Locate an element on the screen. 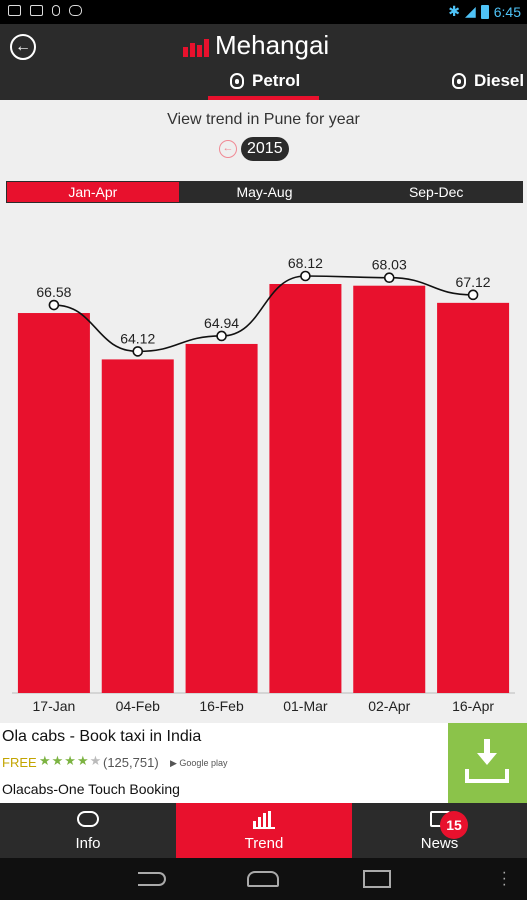  app-title: Mehangai is located at coordinates (256, 45).